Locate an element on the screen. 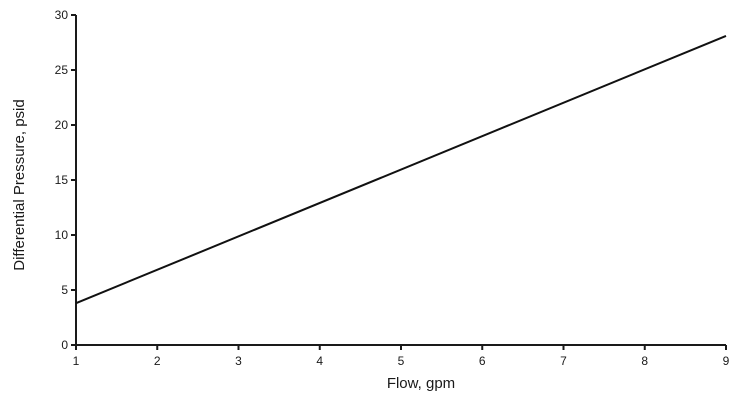 The height and width of the screenshot is (402, 729). y-tick-label: 10 is located at coordinates (62, 235).